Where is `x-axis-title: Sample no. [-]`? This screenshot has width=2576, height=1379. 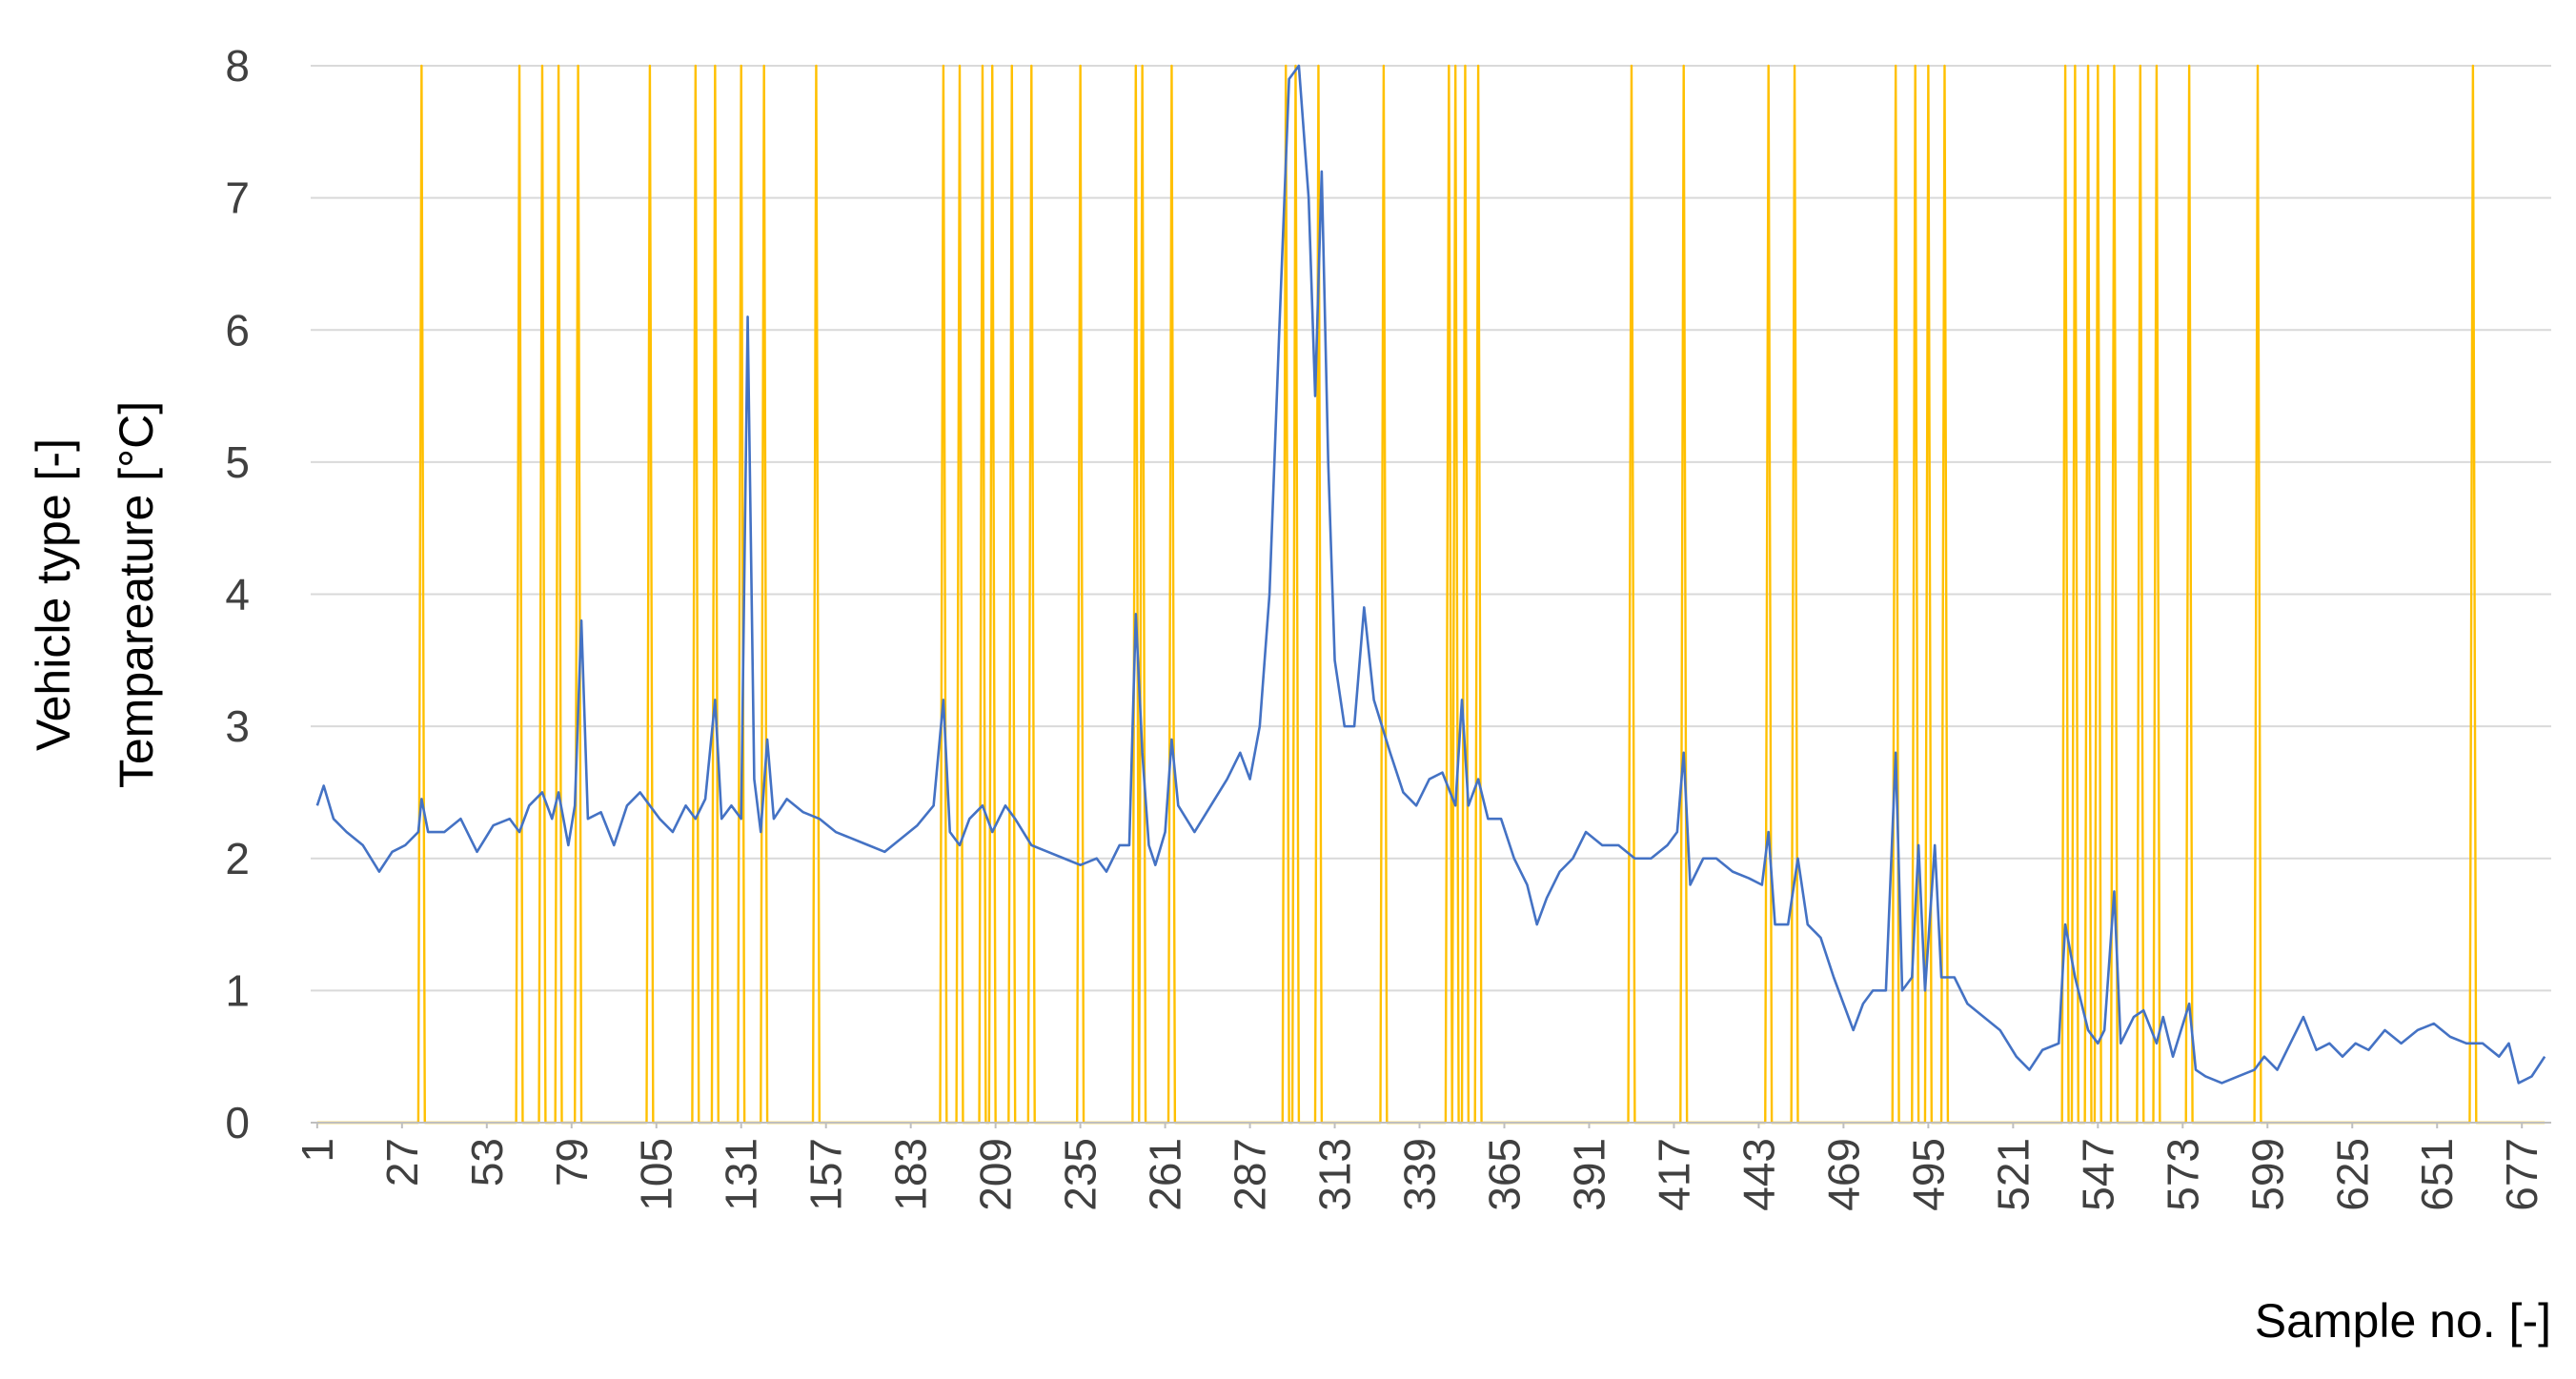 x-axis-title: Sample no. [-] is located at coordinates (2403, 1321).